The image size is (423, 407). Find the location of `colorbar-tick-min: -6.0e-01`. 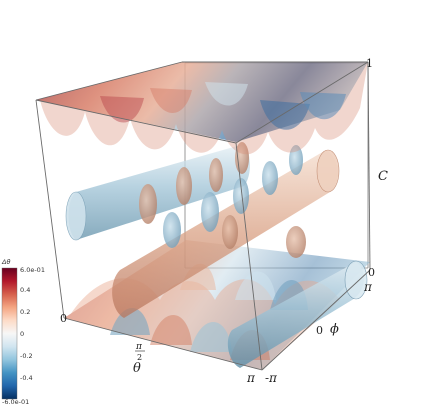

colorbar-tick-min: -6.0e-01 is located at coordinates (15, 402).